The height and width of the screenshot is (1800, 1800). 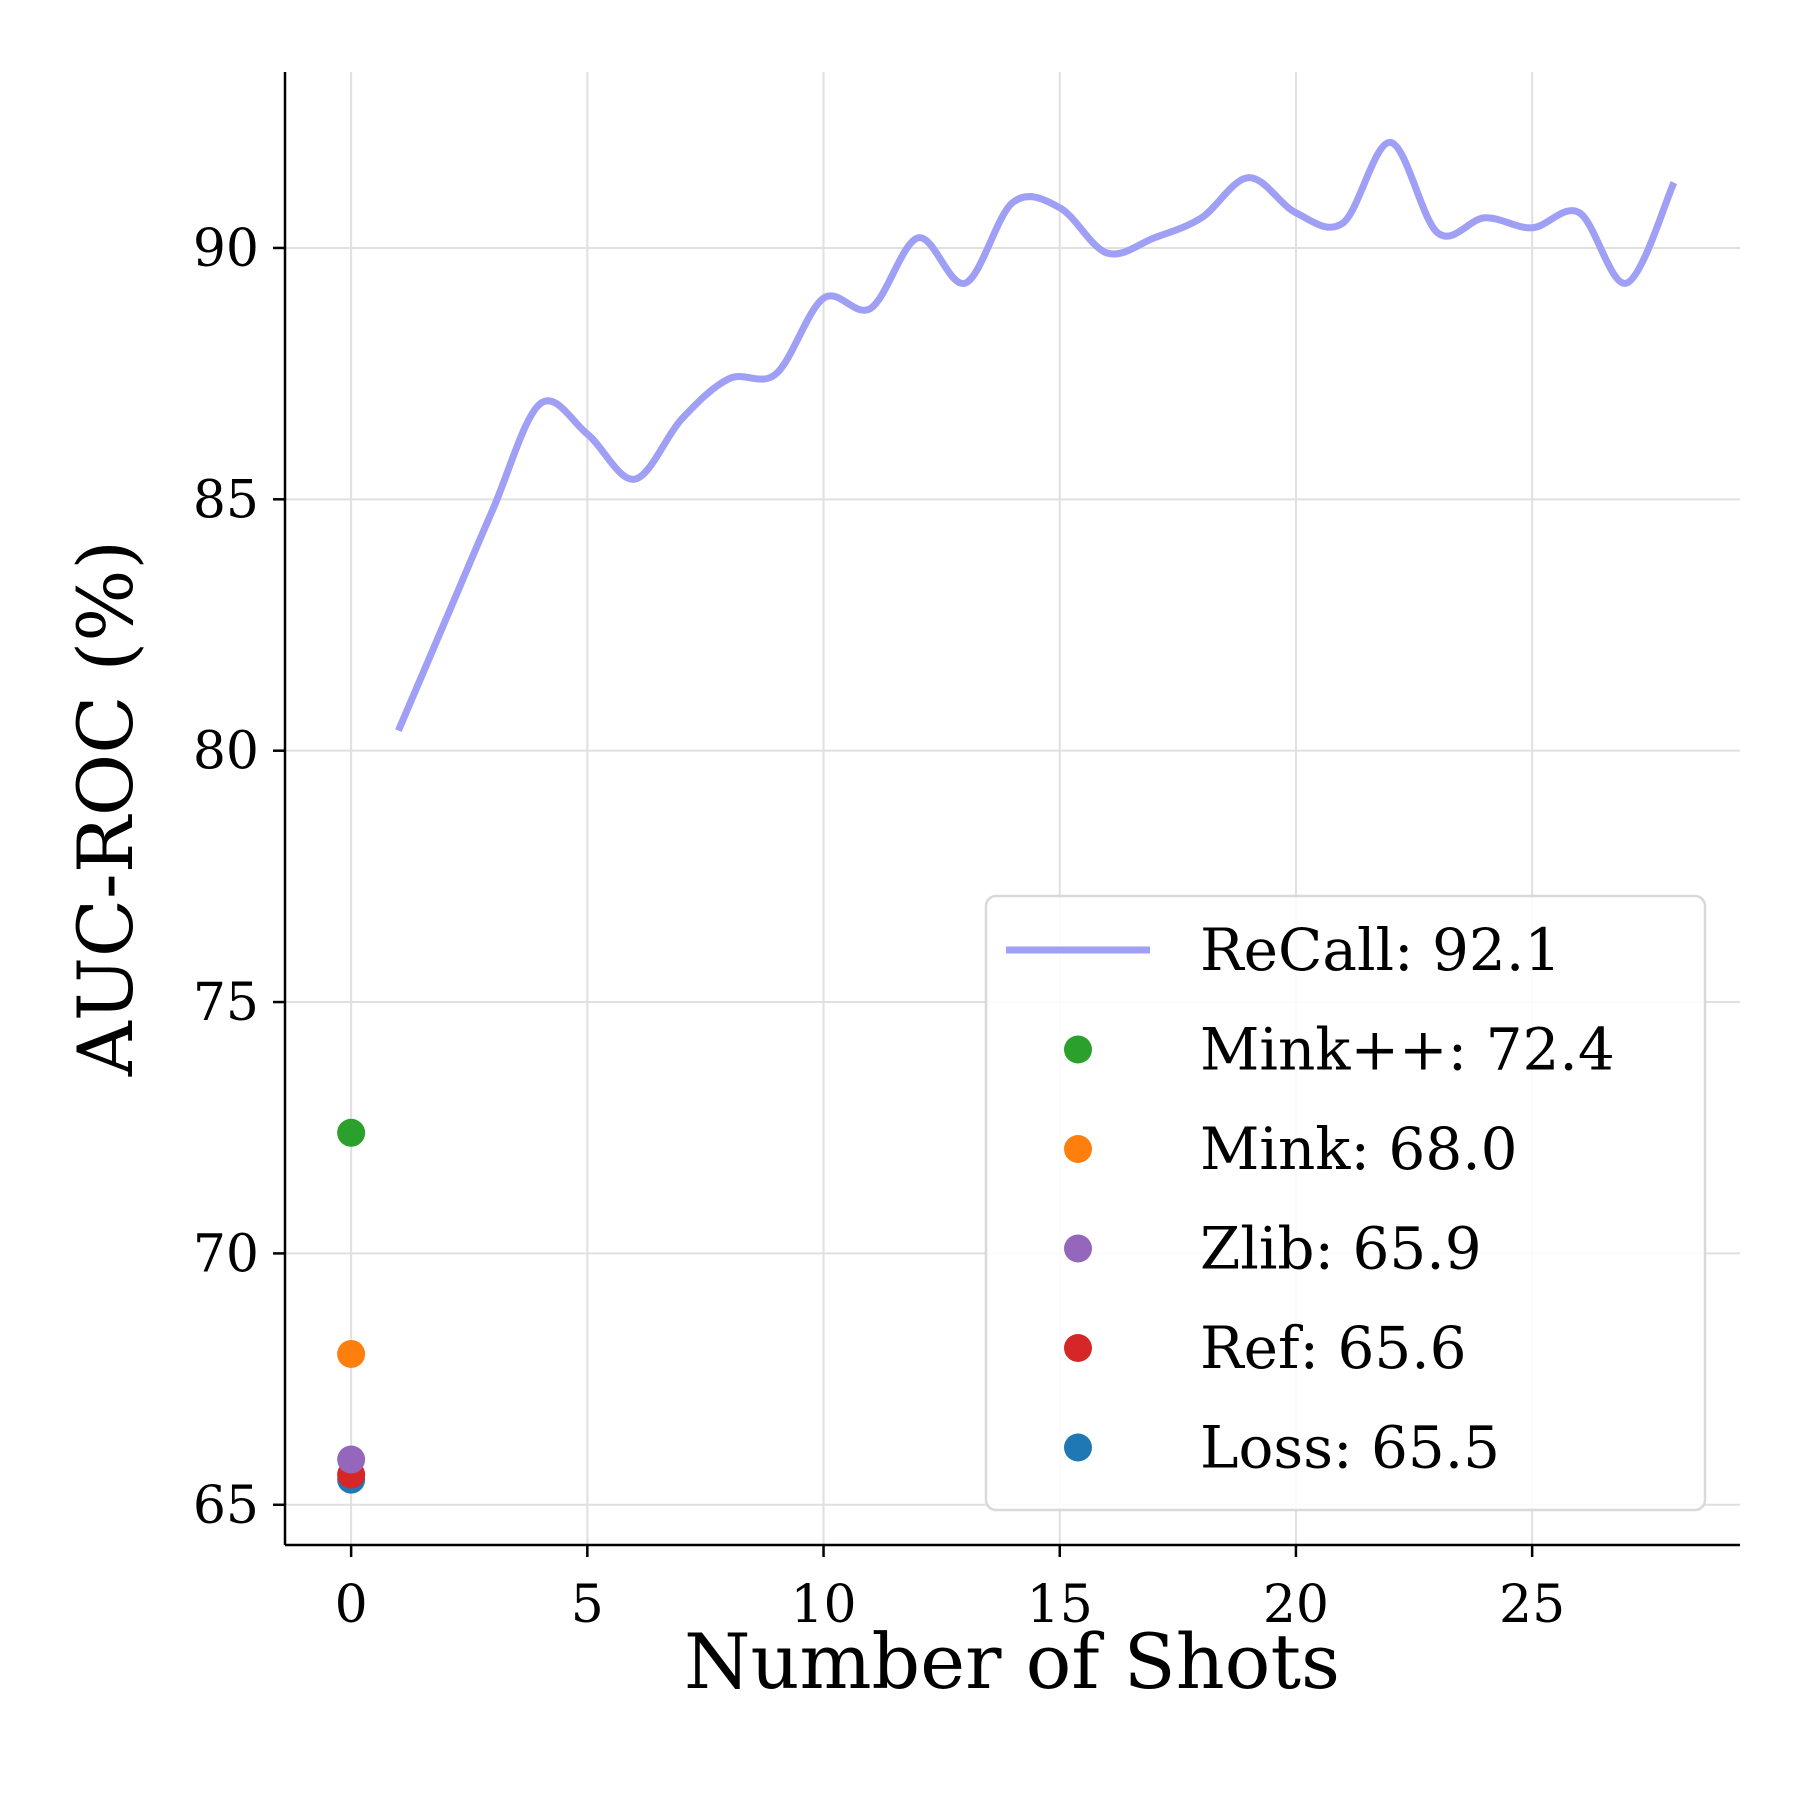 What do you see at coordinates (1012, 1661) in the screenshot?
I see `x-axis-title: Number of Shots` at bounding box center [1012, 1661].